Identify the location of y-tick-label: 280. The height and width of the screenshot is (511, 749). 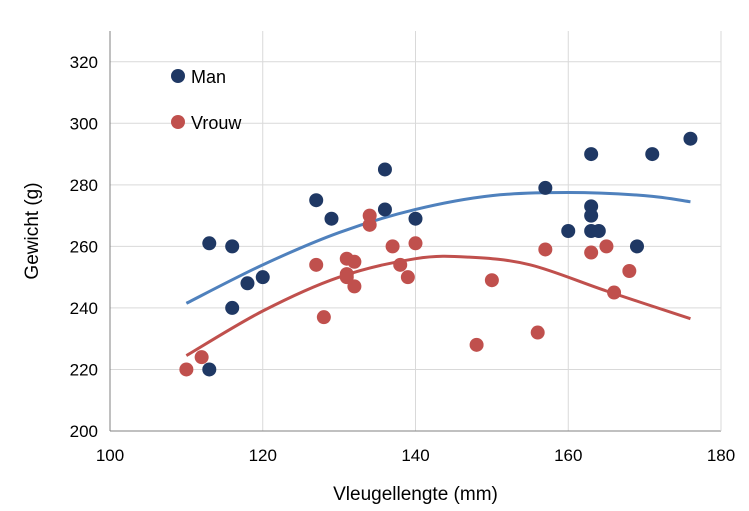
(84, 185).